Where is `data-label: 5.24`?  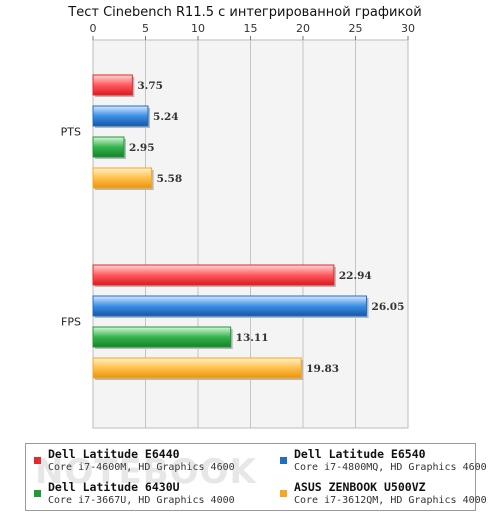
data-label: 5.24 is located at coordinates (166, 117).